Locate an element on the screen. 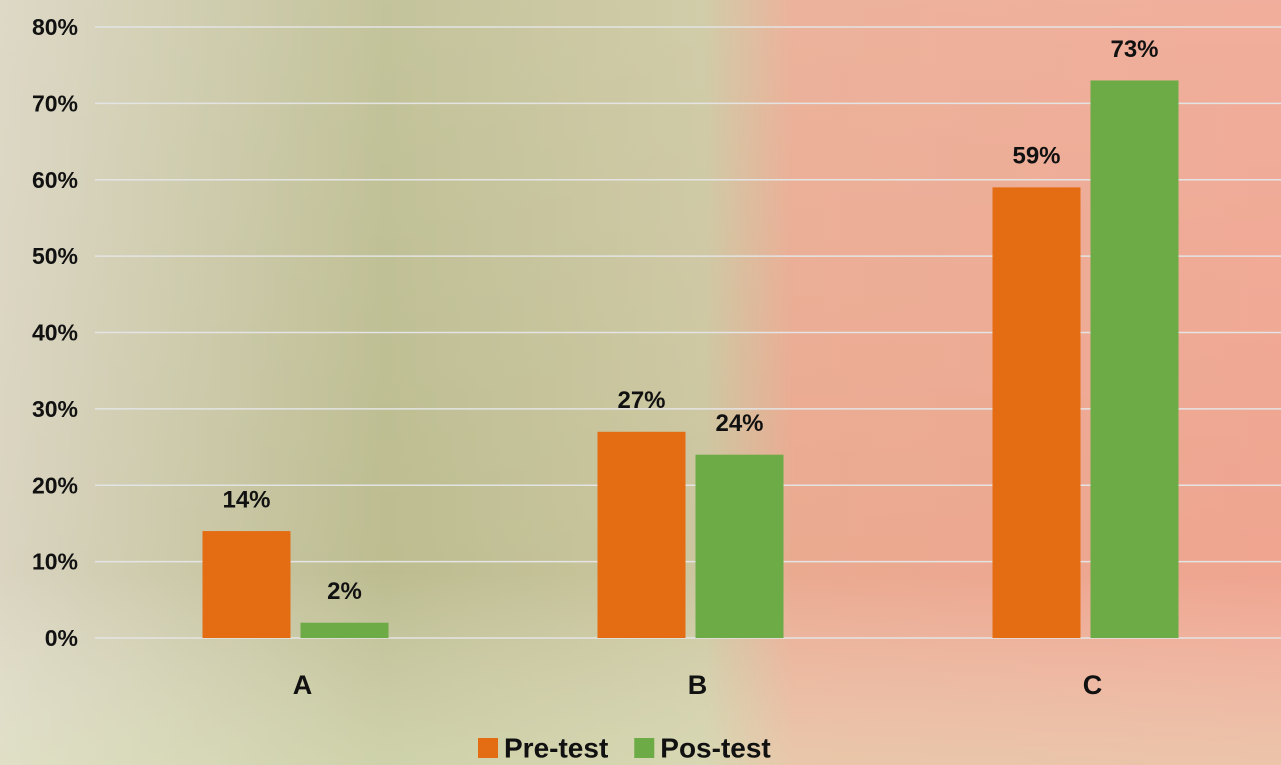 Image resolution: width=1281 pixels, height=765 pixels. value-label: 24% is located at coordinates (739, 423).